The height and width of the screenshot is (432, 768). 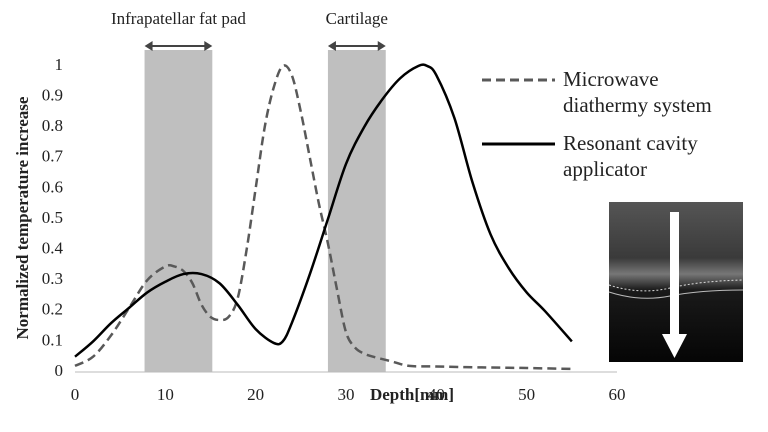 I want to click on ultrasound-inset, so click(x=676, y=282).